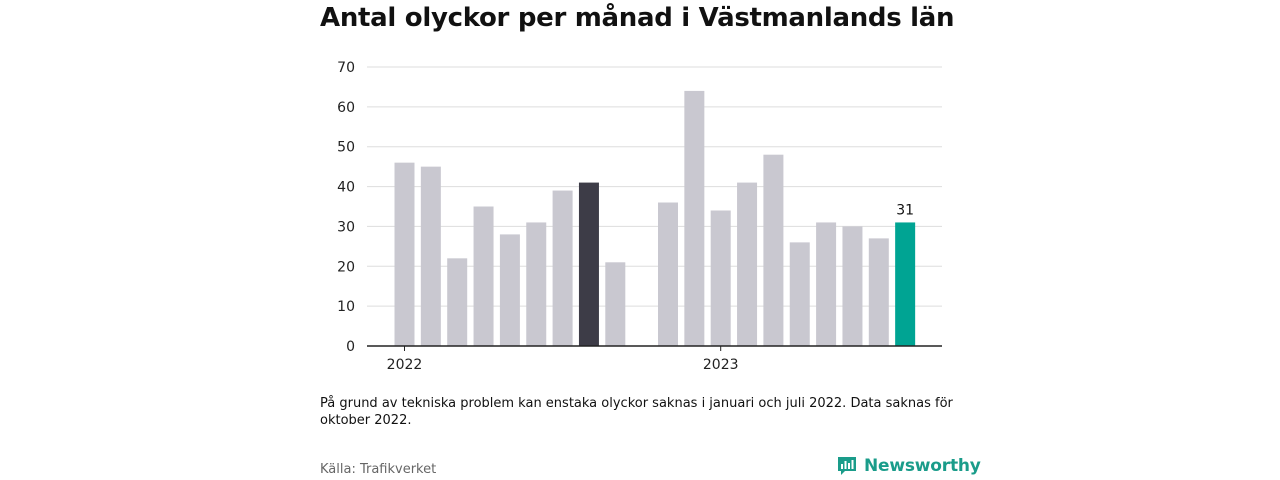 This screenshot has width=1280, height=480. What do you see at coordinates (905, 210) in the screenshot?
I see `data-label: 31` at bounding box center [905, 210].